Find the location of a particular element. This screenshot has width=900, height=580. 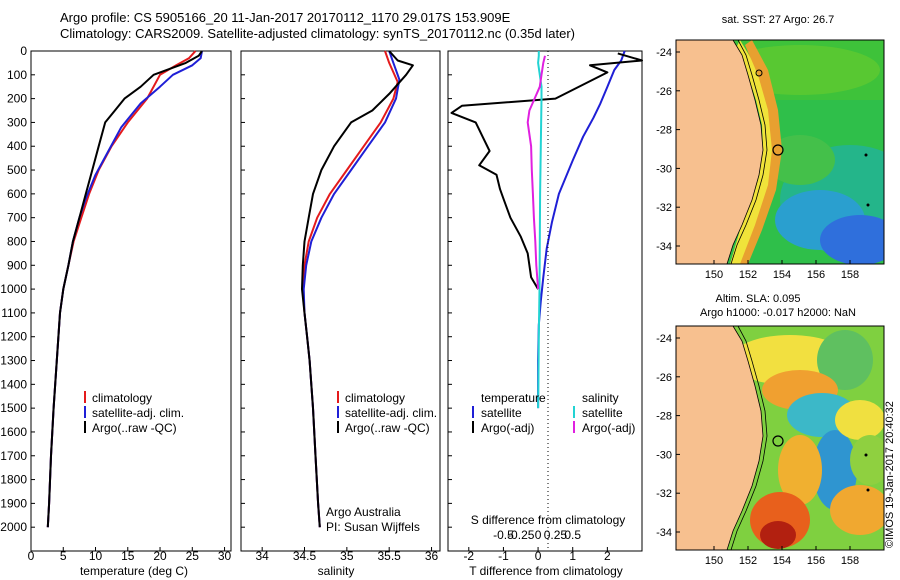

sla-map-title-1: Altim. SLA: 0.095 is located at coordinates (758, 299).